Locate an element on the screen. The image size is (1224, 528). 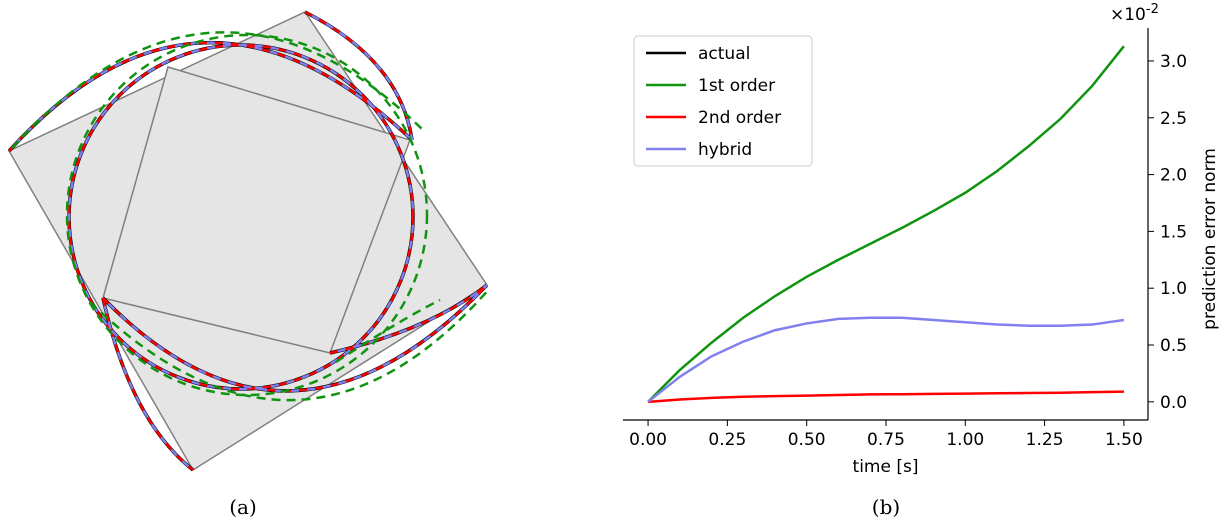
legend-label: actual is located at coordinates (724, 54).